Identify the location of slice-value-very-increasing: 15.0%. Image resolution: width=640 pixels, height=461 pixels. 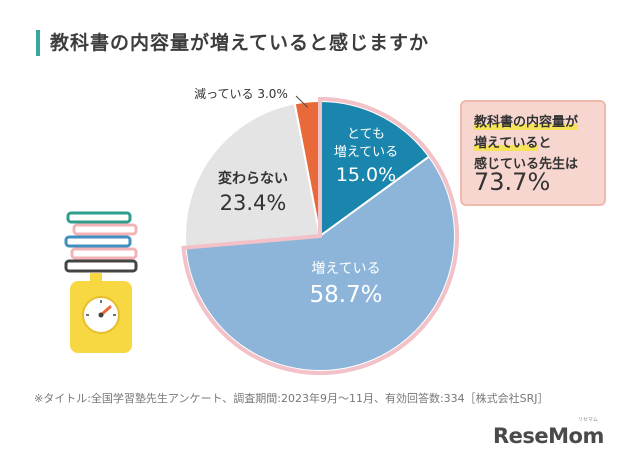
(366, 175).